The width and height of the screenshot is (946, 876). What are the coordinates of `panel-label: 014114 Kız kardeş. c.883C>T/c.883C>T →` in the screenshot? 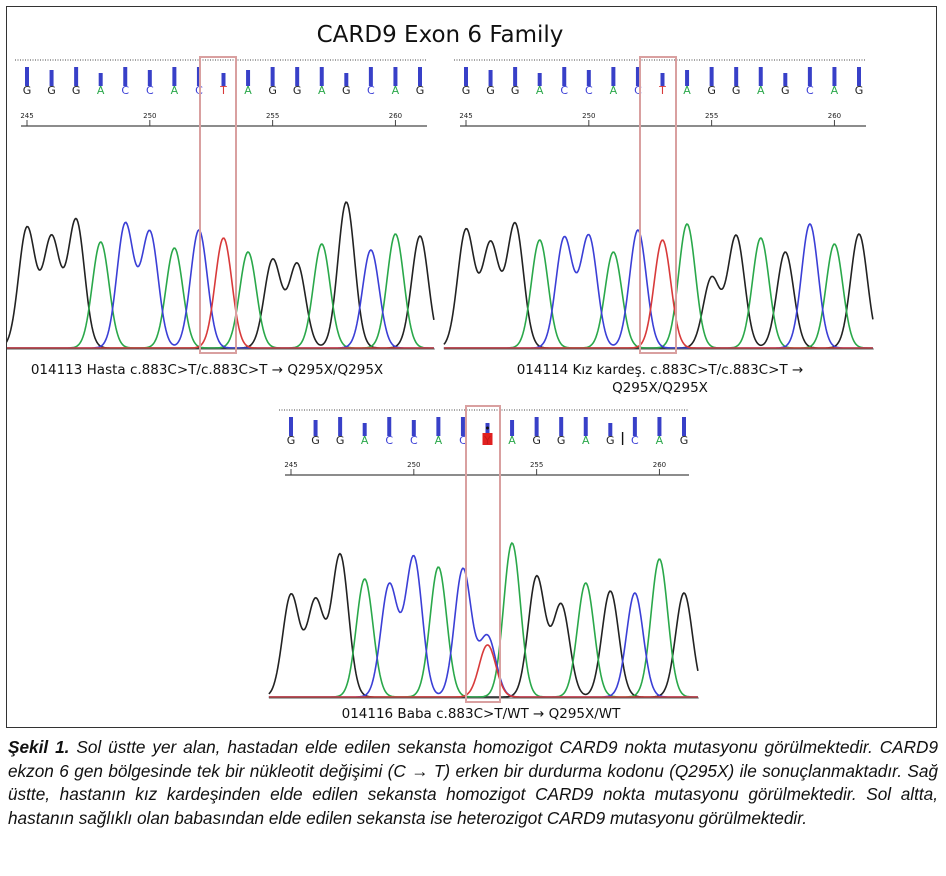 It's located at (660, 370).